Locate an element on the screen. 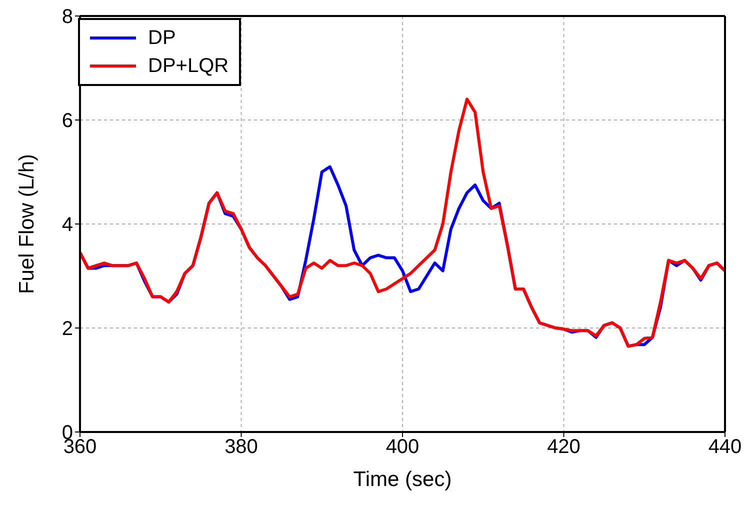  x-axis-title: Time (sec) is located at coordinates (402, 479).